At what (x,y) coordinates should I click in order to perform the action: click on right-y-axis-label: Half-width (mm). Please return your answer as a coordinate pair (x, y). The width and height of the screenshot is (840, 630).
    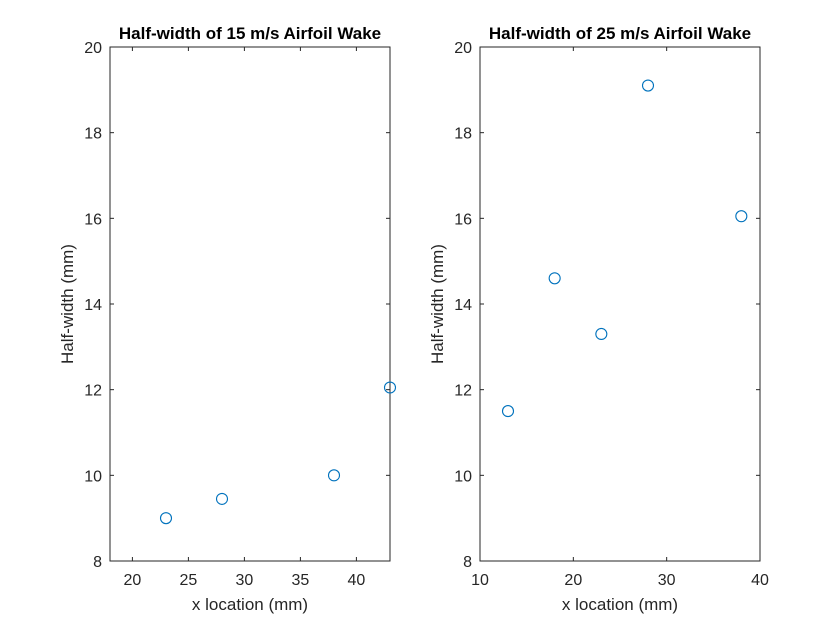
    Looking at the image, I should click on (437, 304).